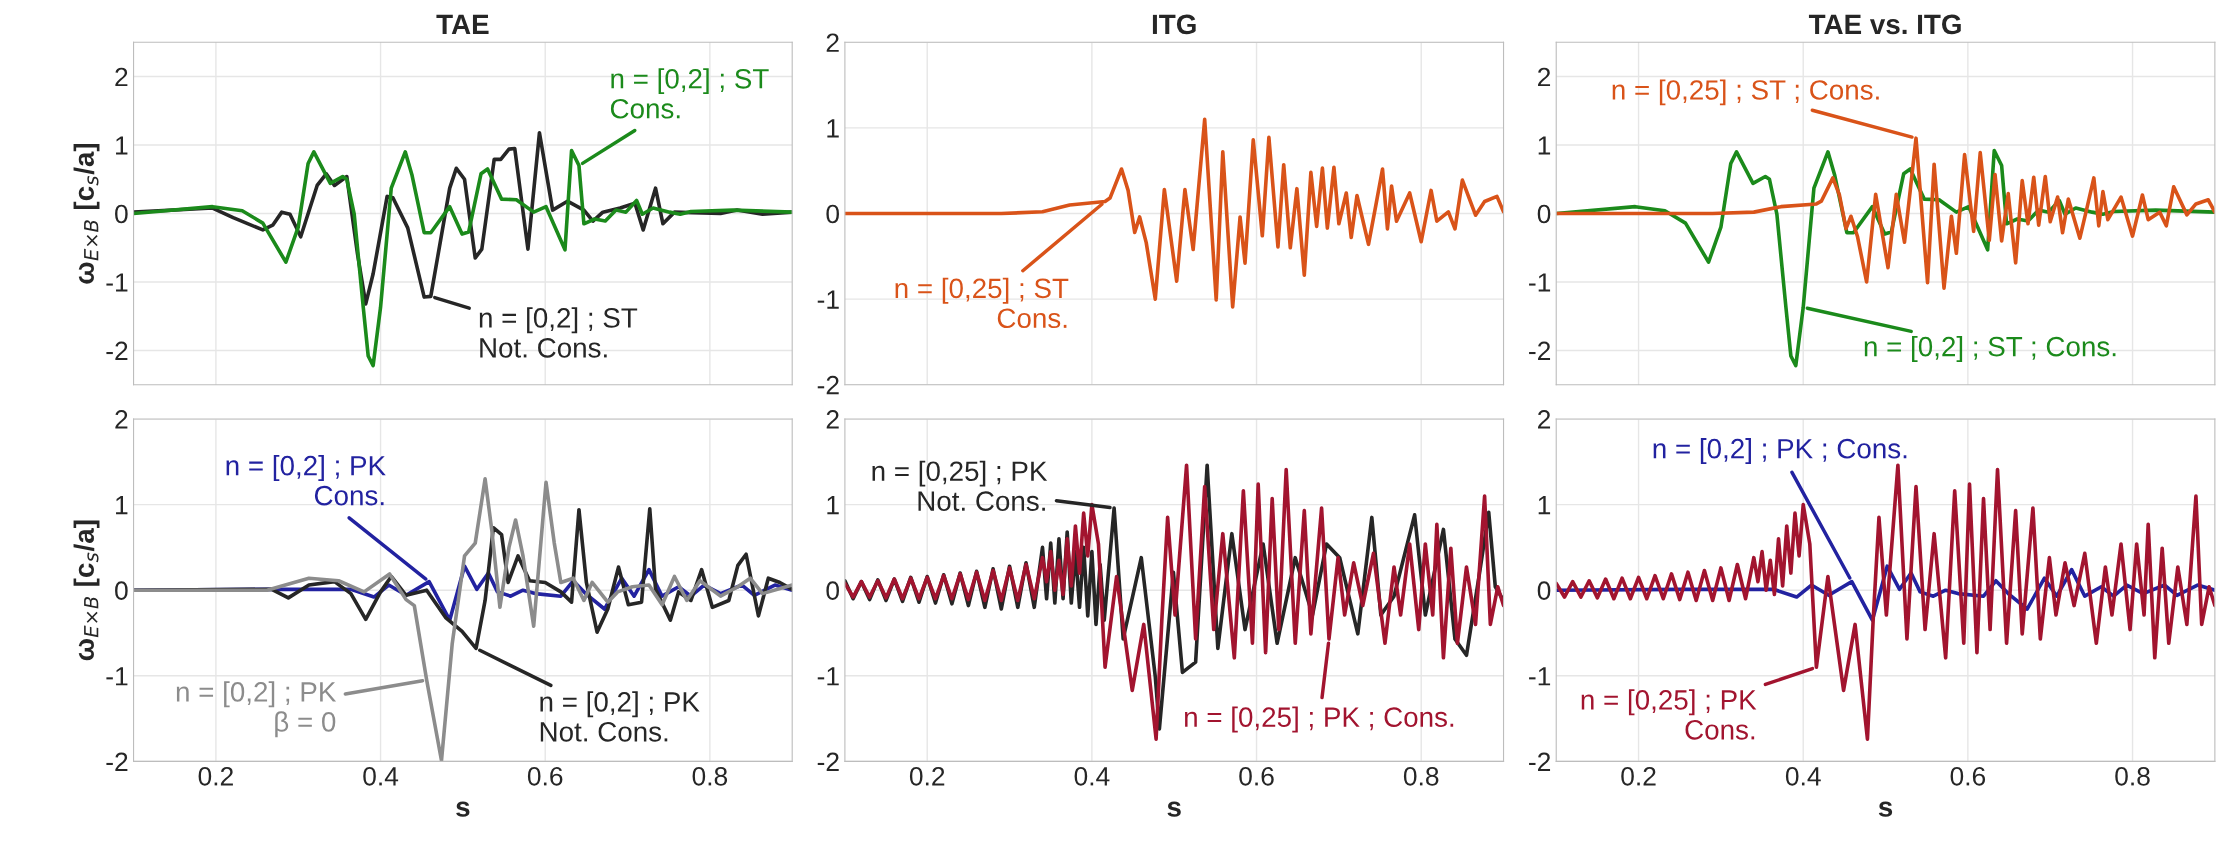  I want to click on chart-title: ITG, so click(1174, 24).